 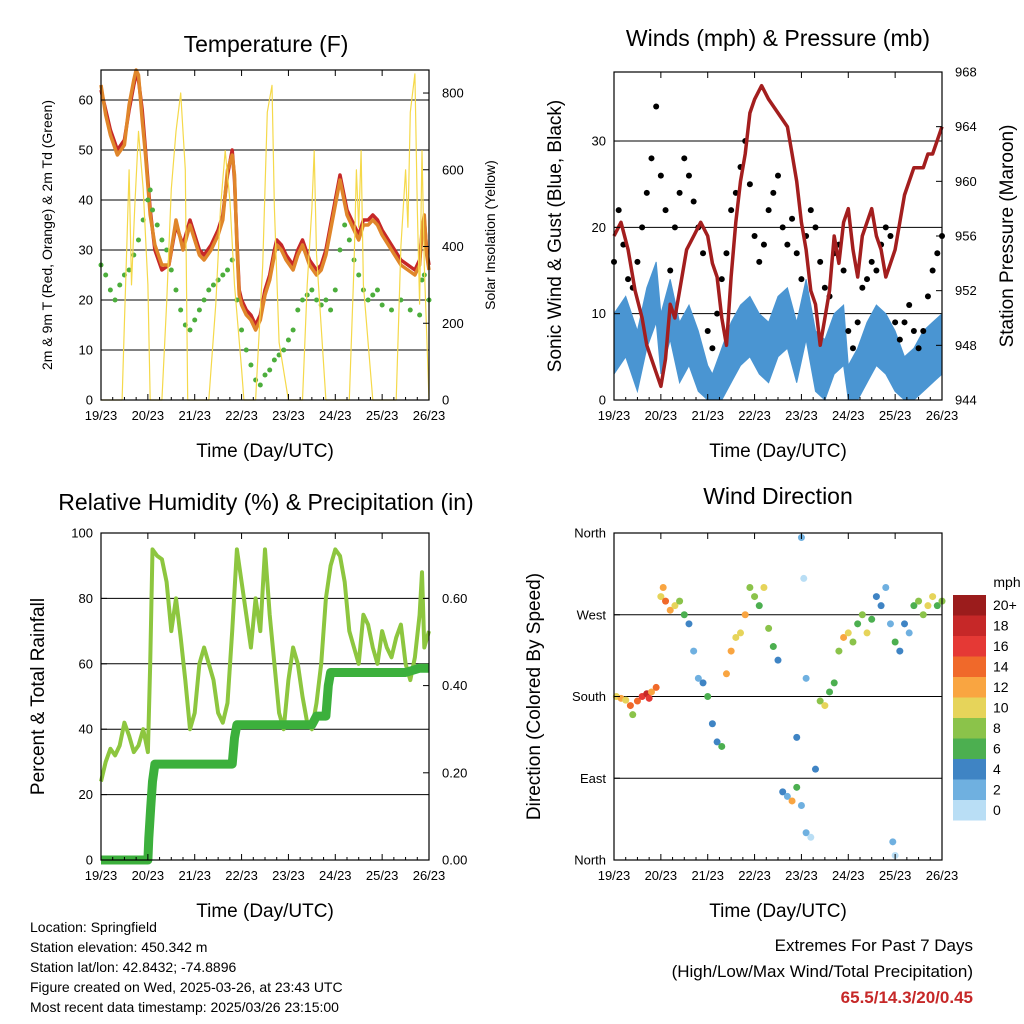 I want to click on legend-label: 12, so click(x=1001, y=687).